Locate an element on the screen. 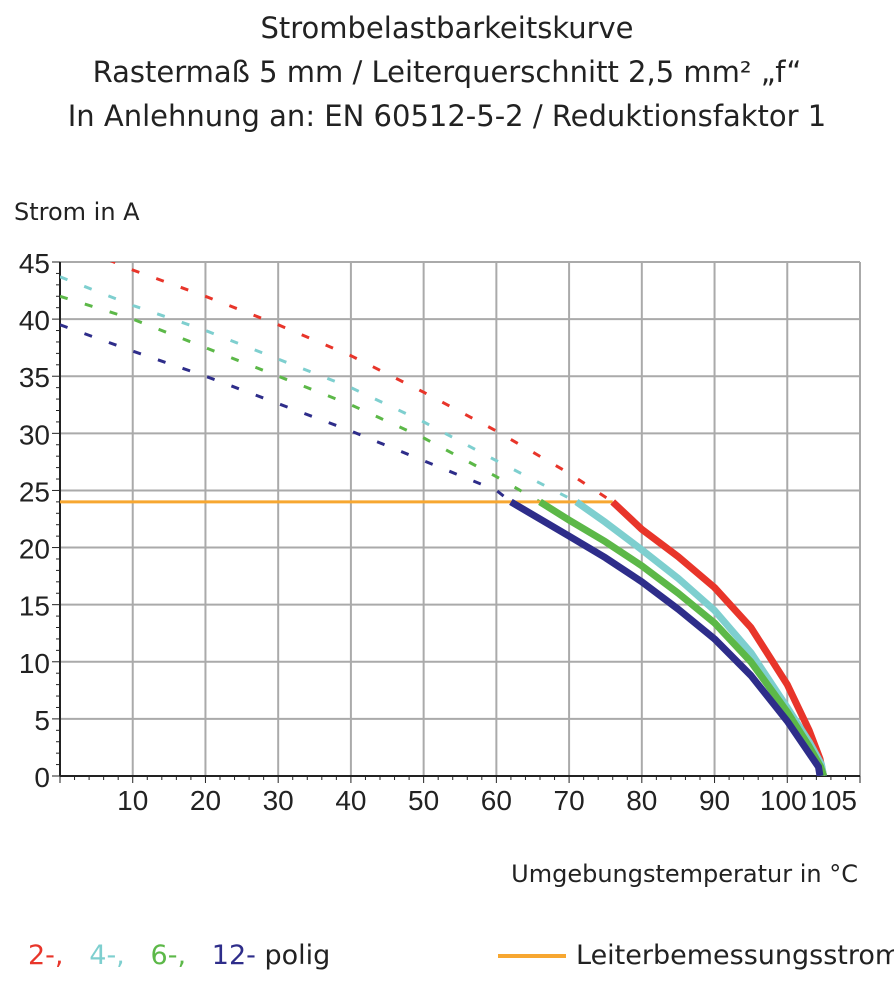 The height and width of the screenshot is (1000, 894). series-4--dashed is located at coordinates (319, 389).